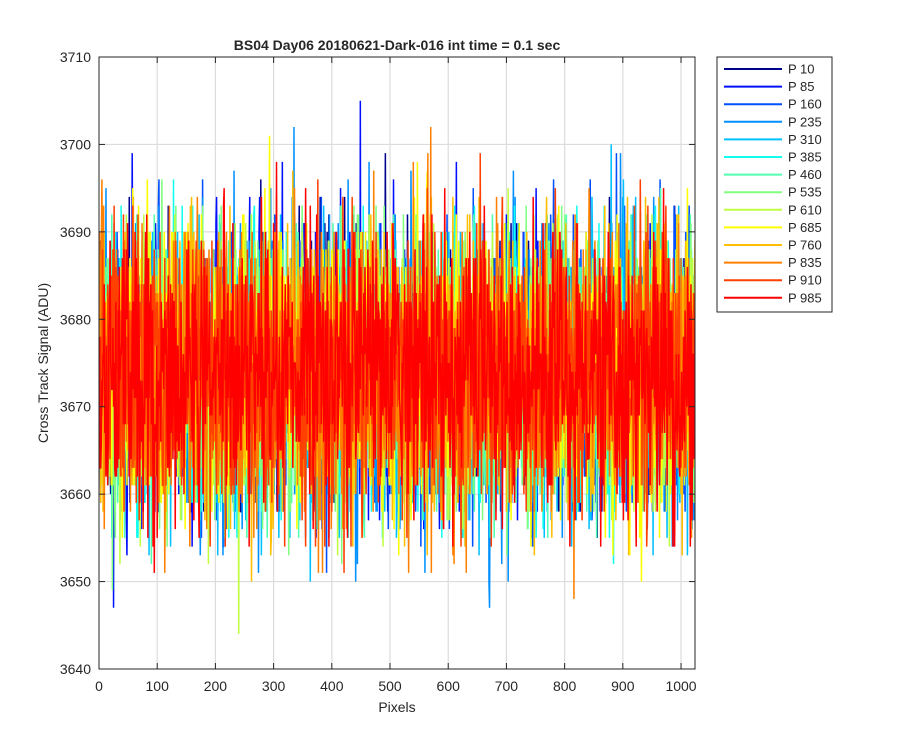 The width and height of the screenshot is (900, 750). I want to click on legend-label: P 310, so click(805, 139).